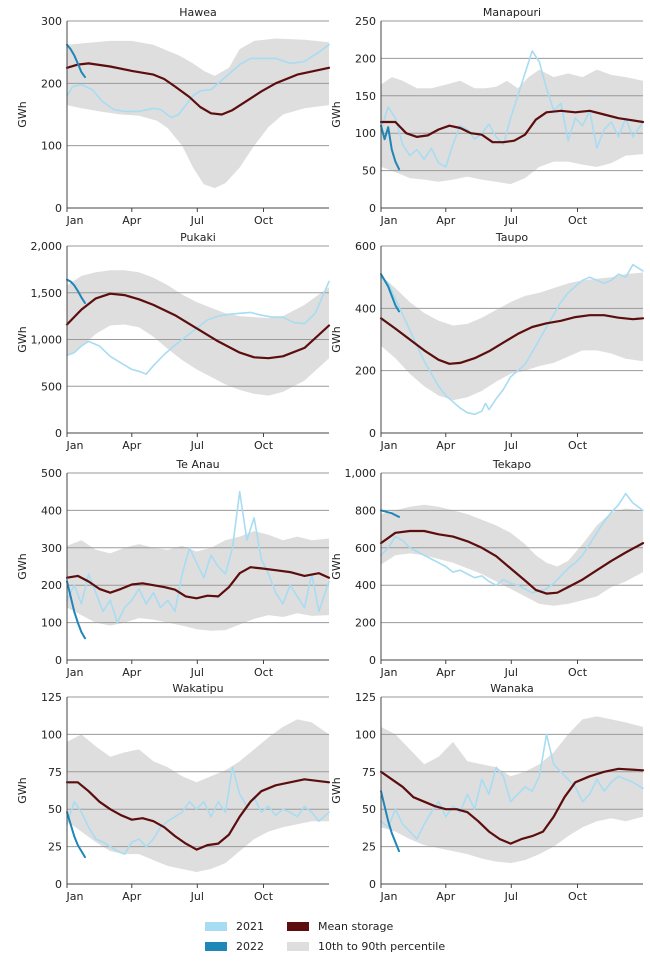  What do you see at coordinates (58, 884) in the screenshot?
I see `y-tick-label-wakatipu-0: 0` at bounding box center [58, 884].